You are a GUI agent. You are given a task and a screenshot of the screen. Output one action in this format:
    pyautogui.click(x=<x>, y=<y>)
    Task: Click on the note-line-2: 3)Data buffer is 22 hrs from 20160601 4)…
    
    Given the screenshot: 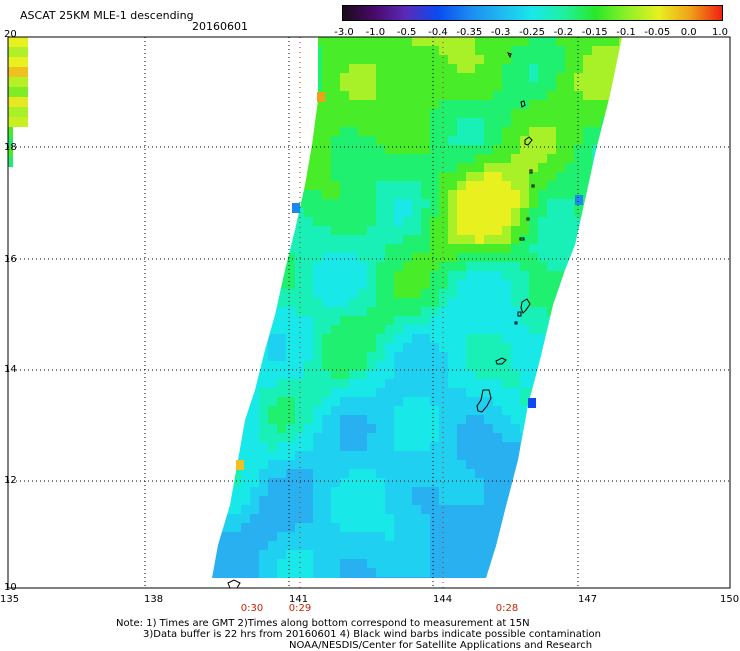 What is the action you would take?
    pyautogui.click(x=372, y=634)
    